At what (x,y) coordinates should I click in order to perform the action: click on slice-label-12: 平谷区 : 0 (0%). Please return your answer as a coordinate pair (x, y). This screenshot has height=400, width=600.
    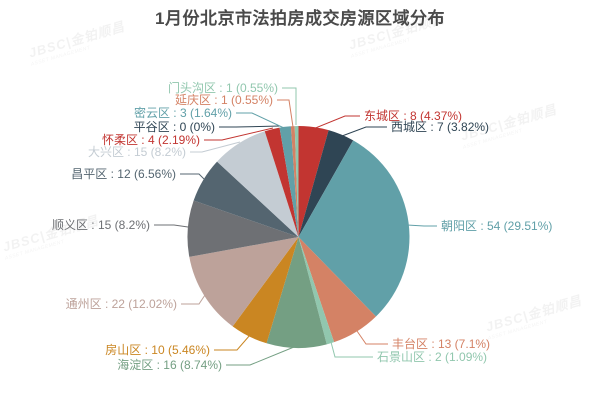
    Looking at the image, I should click on (174, 127).